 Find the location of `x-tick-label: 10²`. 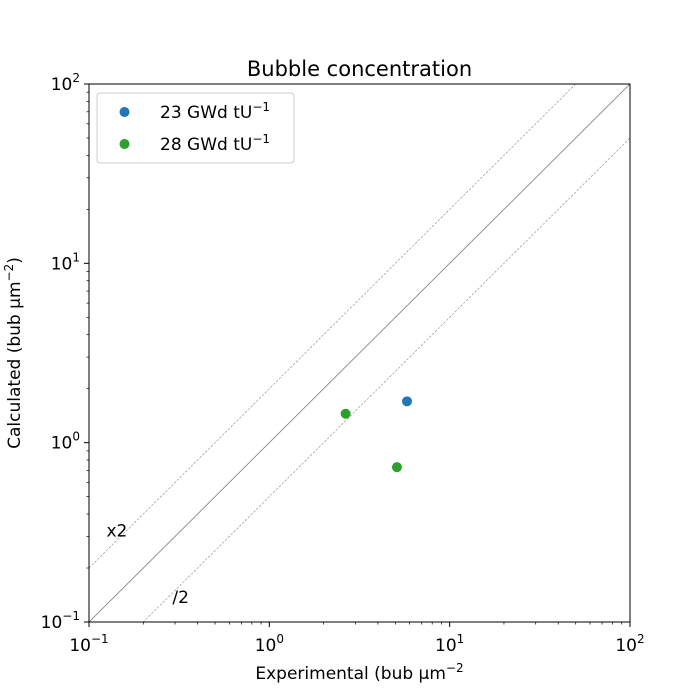

x-tick-label: 10² is located at coordinates (629, 644).